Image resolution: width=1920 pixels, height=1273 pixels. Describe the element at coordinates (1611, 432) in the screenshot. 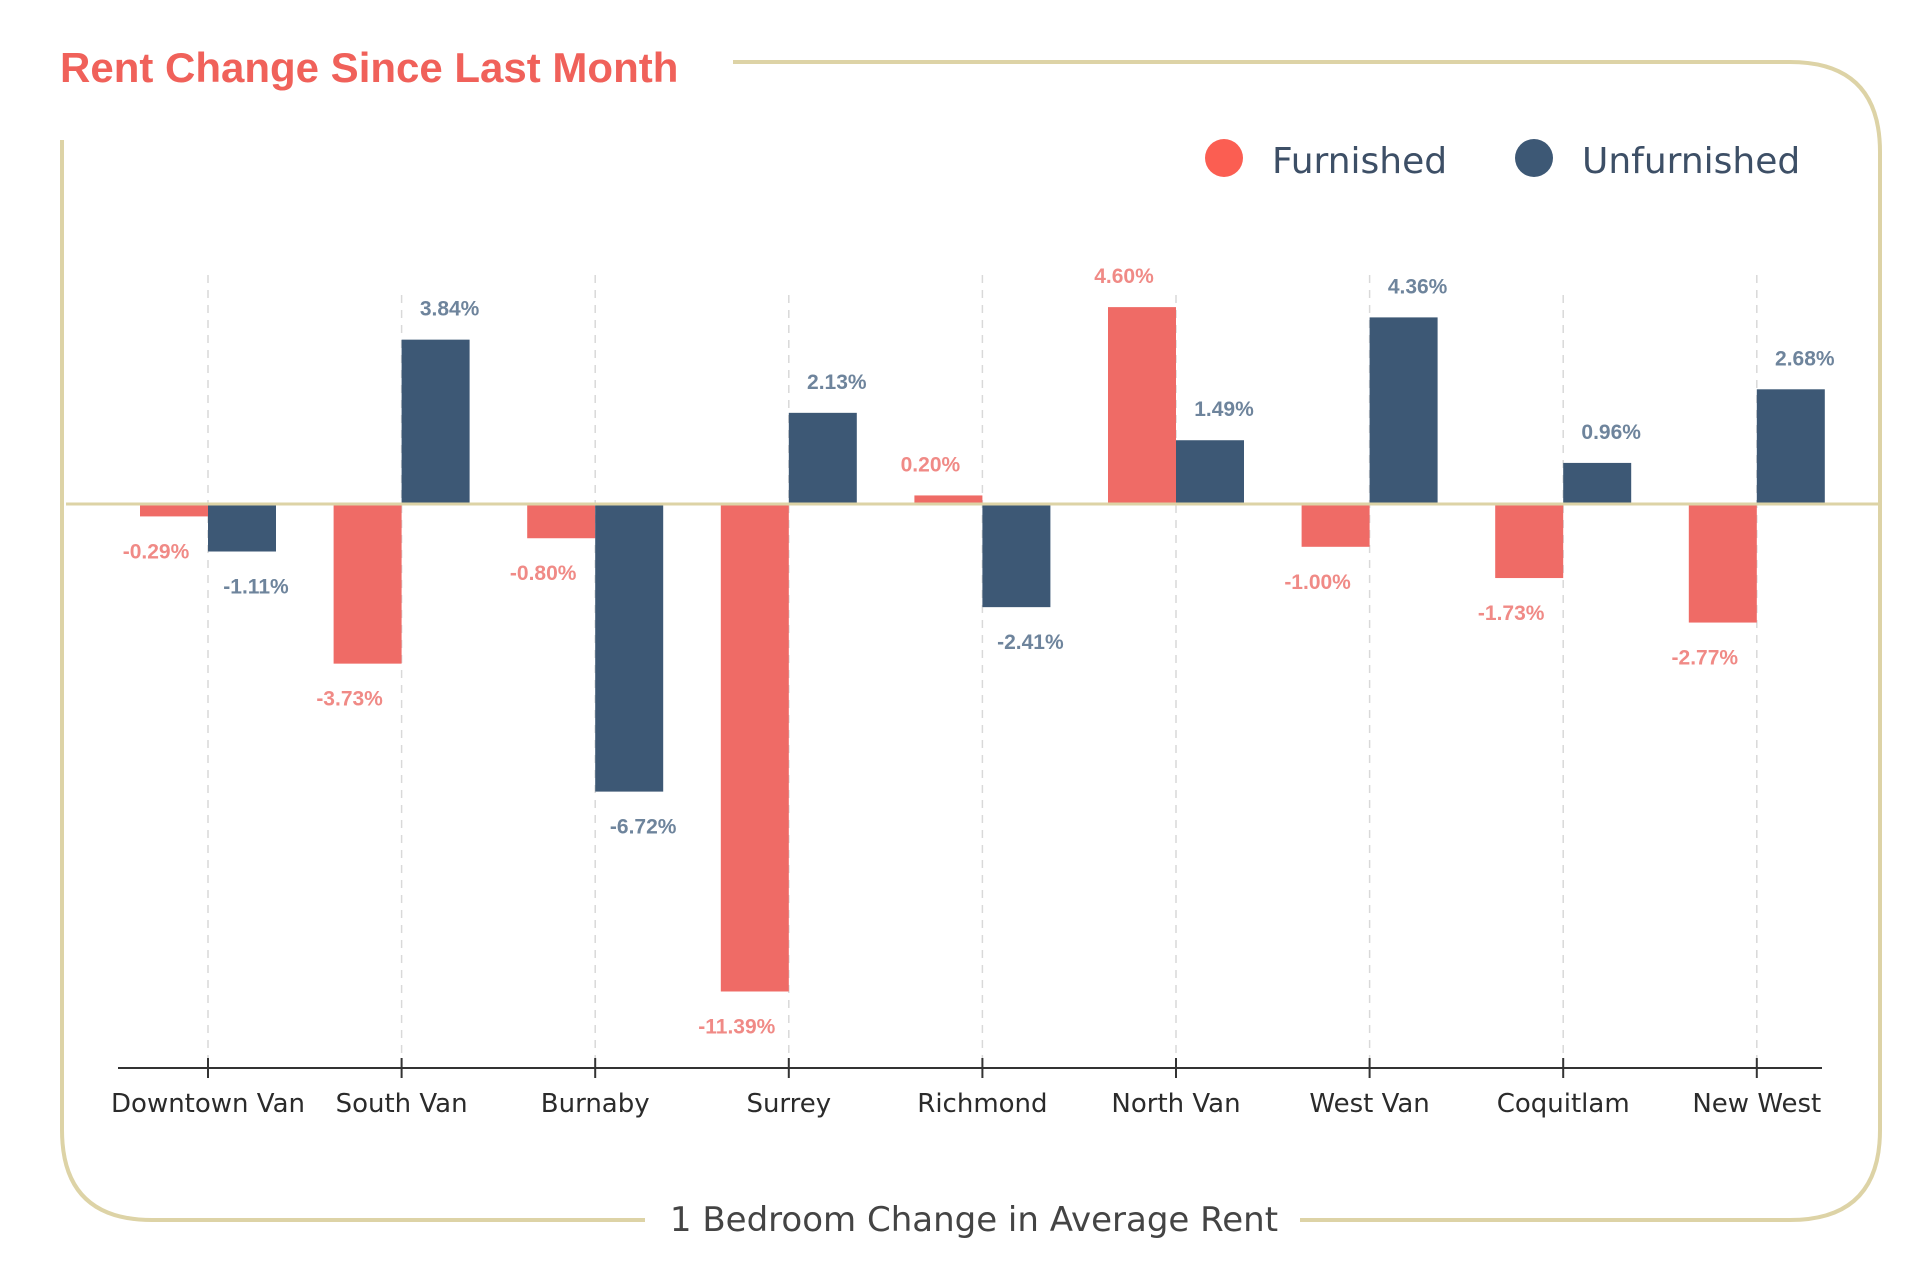

I see `data-label-unfurnished-7: 0.96%` at that location.